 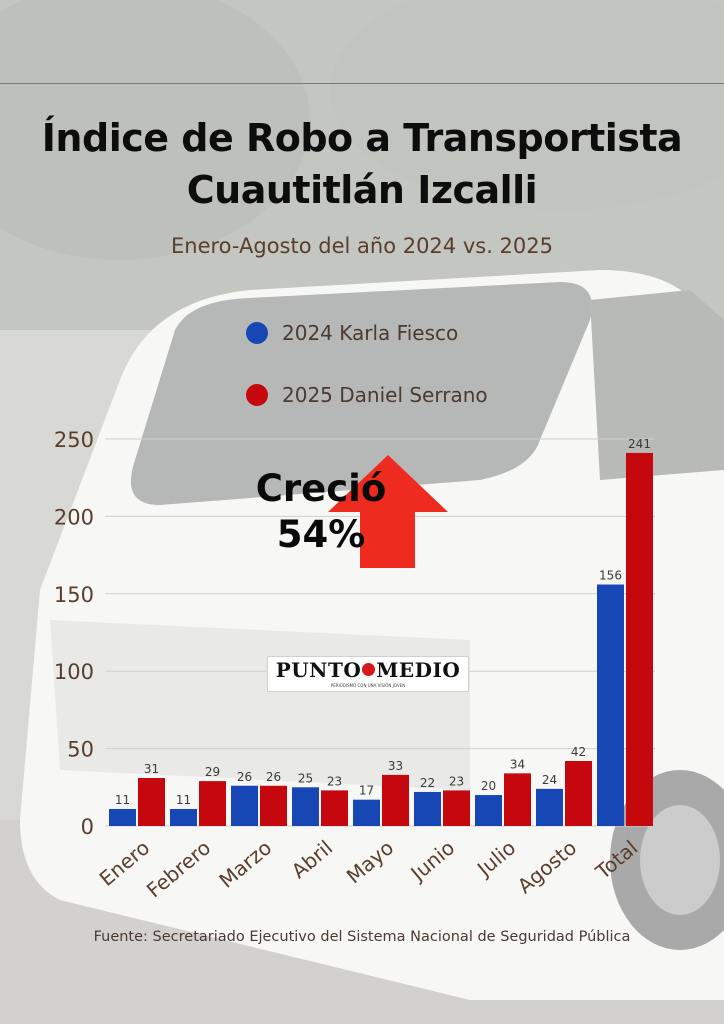 What do you see at coordinates (388, 511) in the screenshot?
I see `growth-arrow-icon` at bounding box center [388, 511].